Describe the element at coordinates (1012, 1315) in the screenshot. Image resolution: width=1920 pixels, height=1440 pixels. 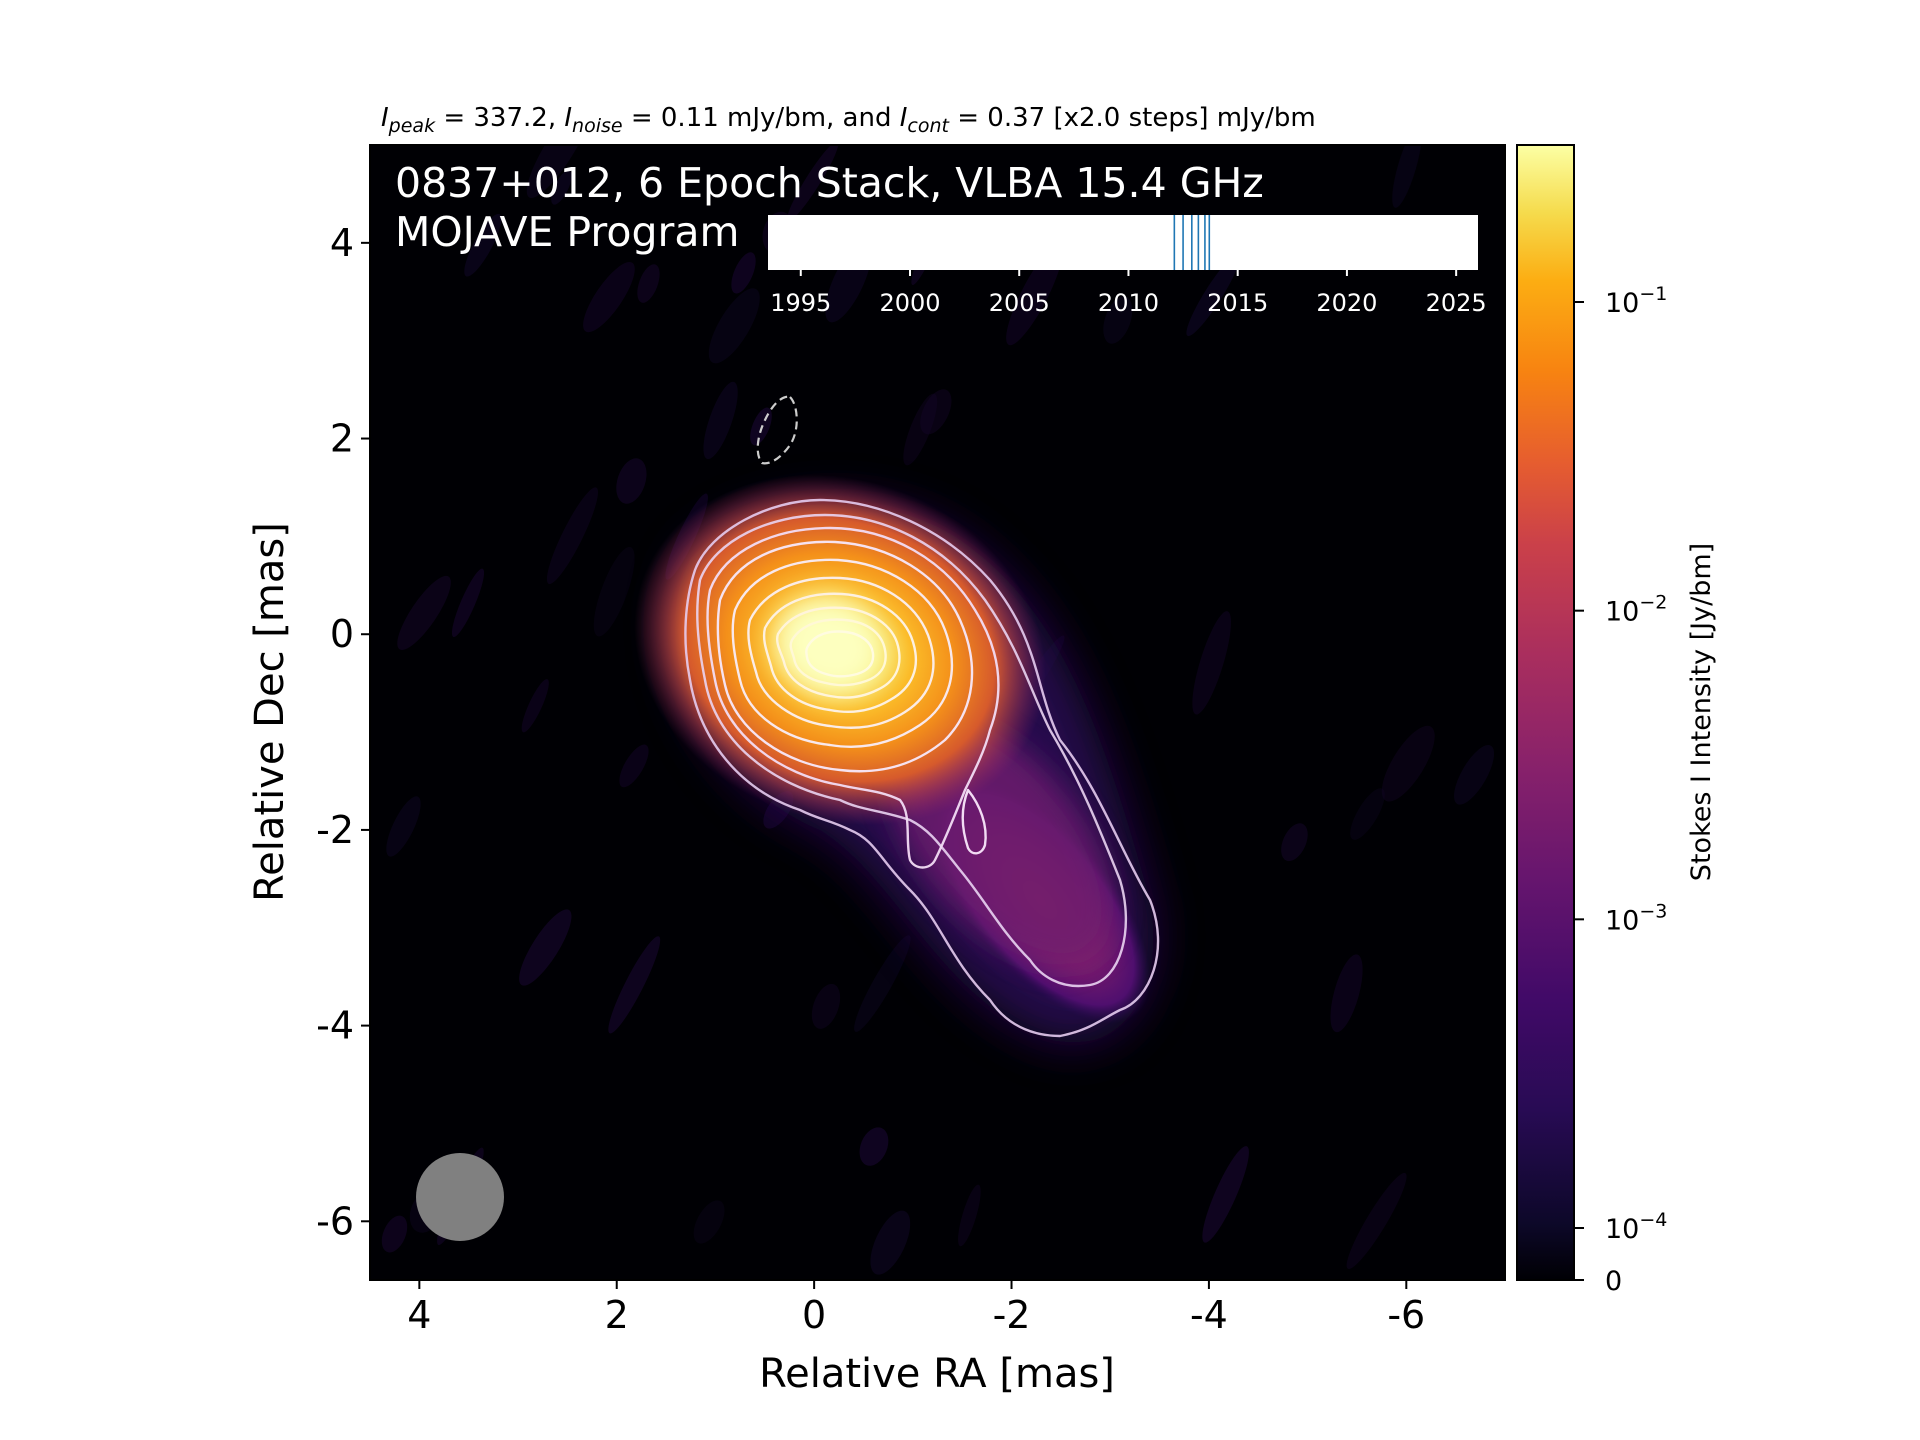
I see `x-tick-label: -2` at that location.